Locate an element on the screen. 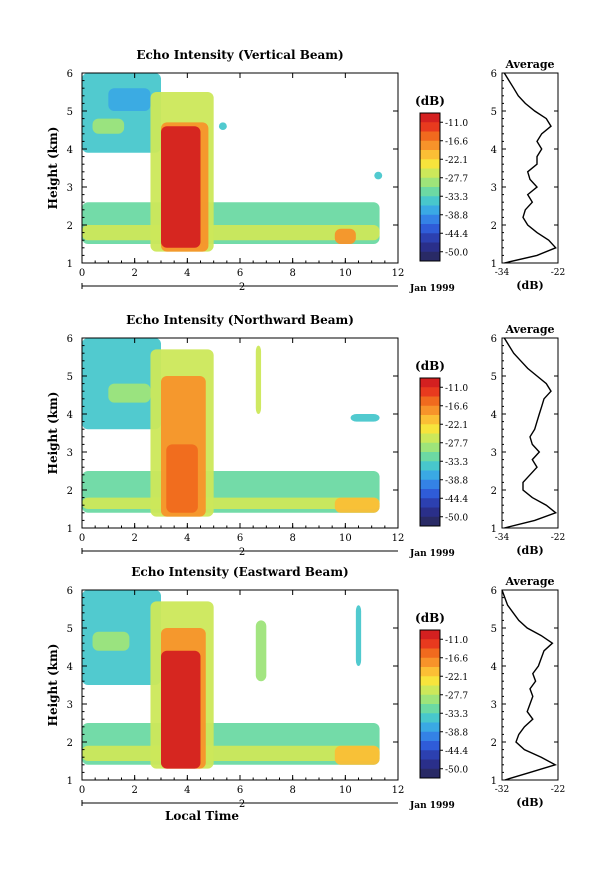 This screenshot has width=613, height=875. avg-y-tick-label: 3 is located at coordinates (494, 453).